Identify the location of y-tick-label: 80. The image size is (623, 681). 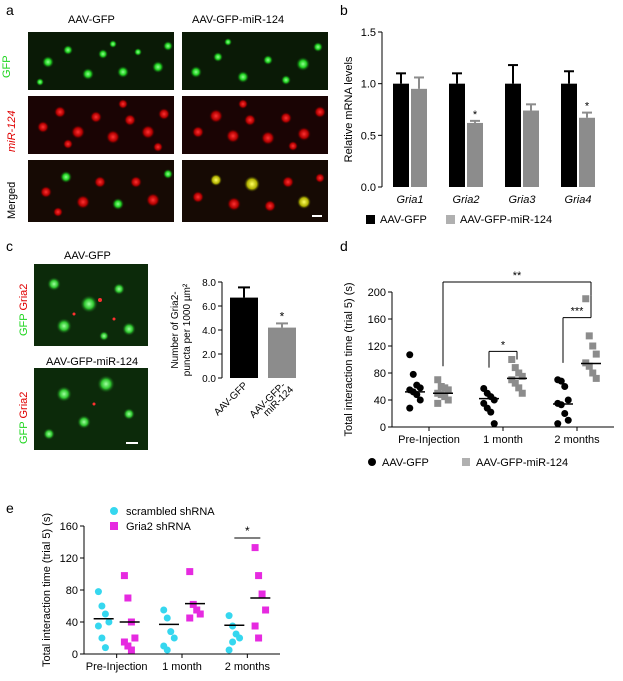
(380, 374).